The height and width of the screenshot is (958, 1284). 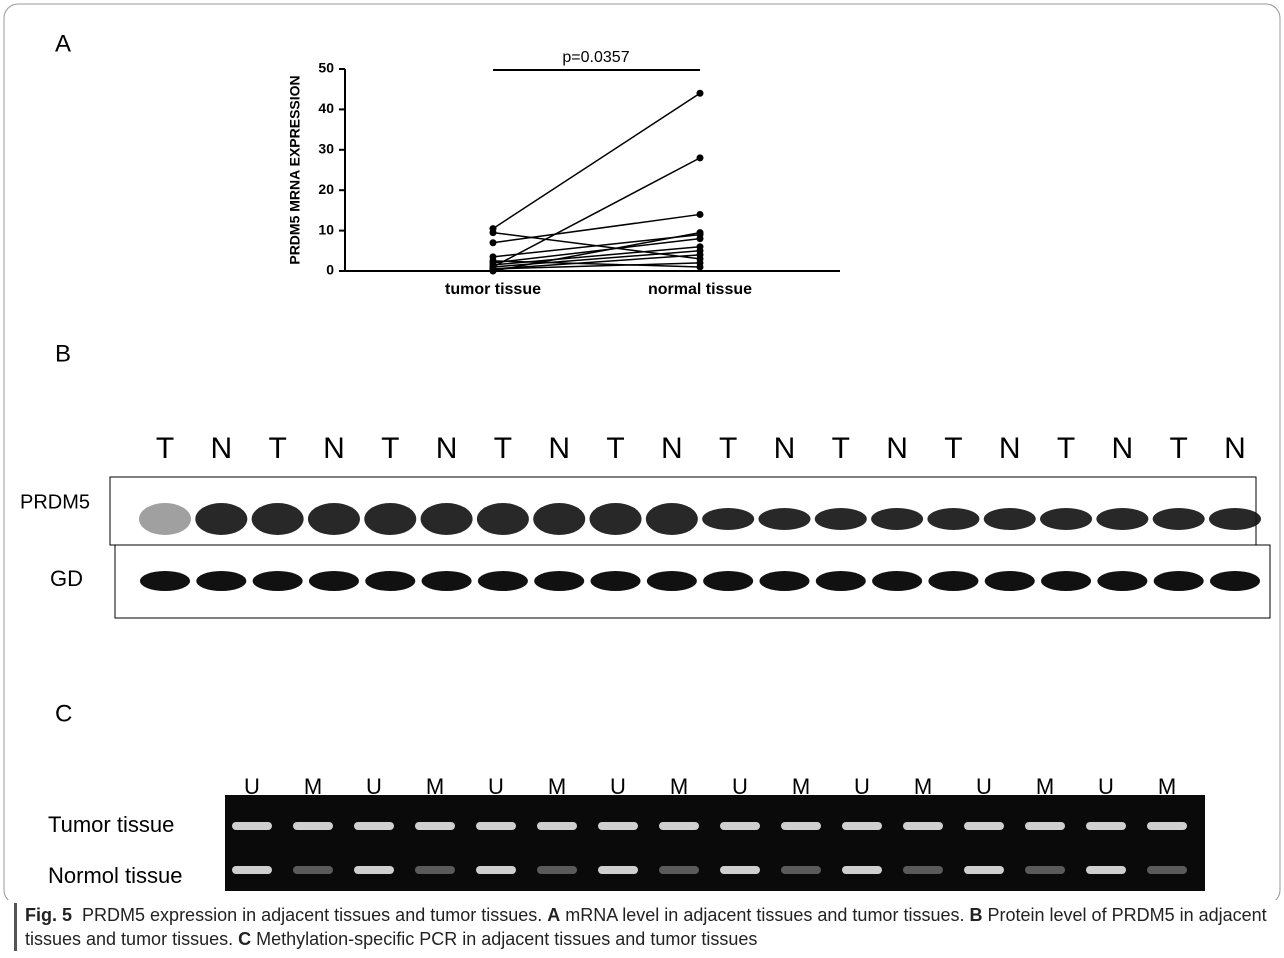 I want to click on row-label: Normol tissue, so click(x=115, y=875).